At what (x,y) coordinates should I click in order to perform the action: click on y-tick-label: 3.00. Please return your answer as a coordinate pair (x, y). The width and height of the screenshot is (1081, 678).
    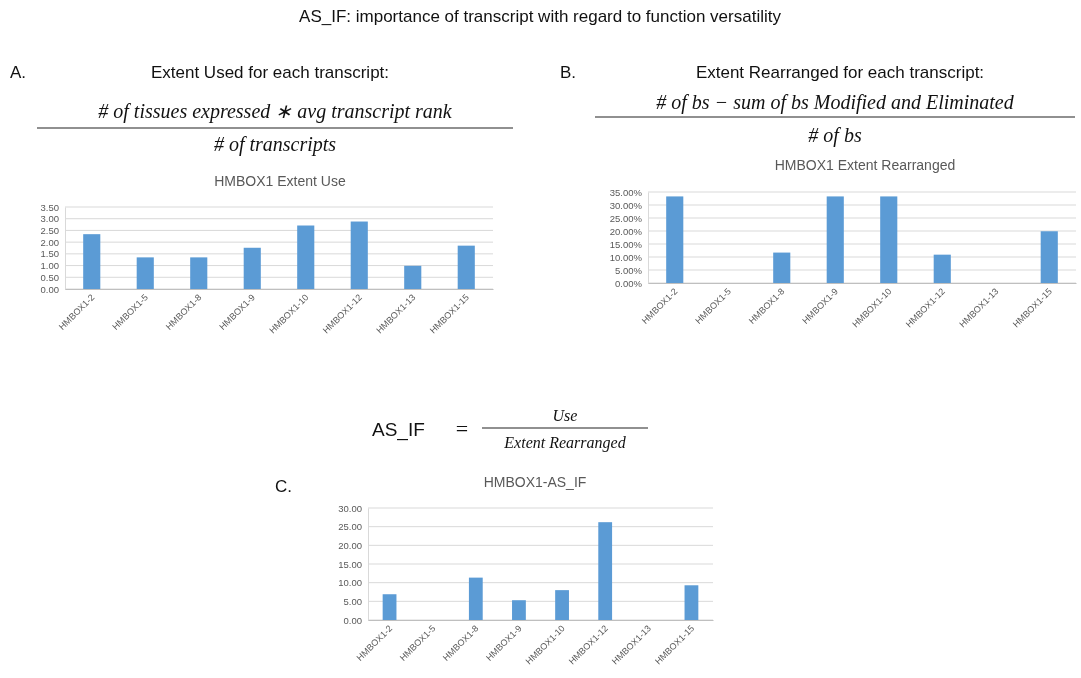
    Looking at the image, I should click on (49, 219).